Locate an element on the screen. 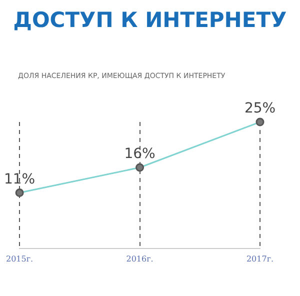  chart-title: ДОСТУП К ИНТЕРНЕТУ is located at coordinates (150, 20).